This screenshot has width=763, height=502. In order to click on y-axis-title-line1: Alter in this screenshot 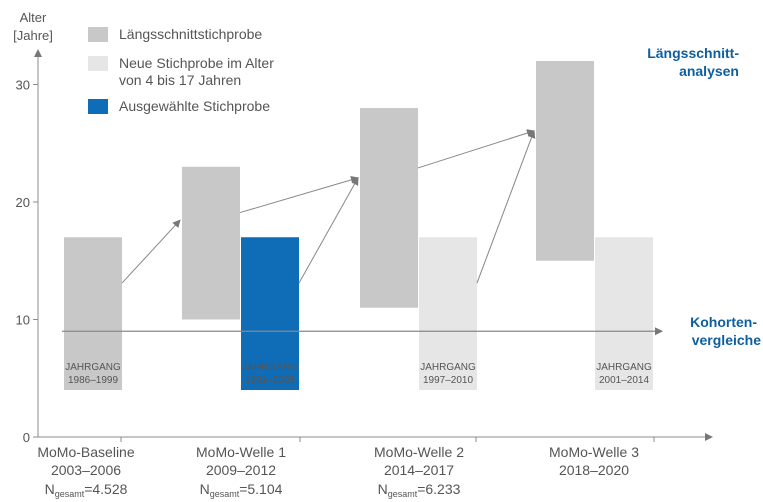, I will do `click(33, 17)`.